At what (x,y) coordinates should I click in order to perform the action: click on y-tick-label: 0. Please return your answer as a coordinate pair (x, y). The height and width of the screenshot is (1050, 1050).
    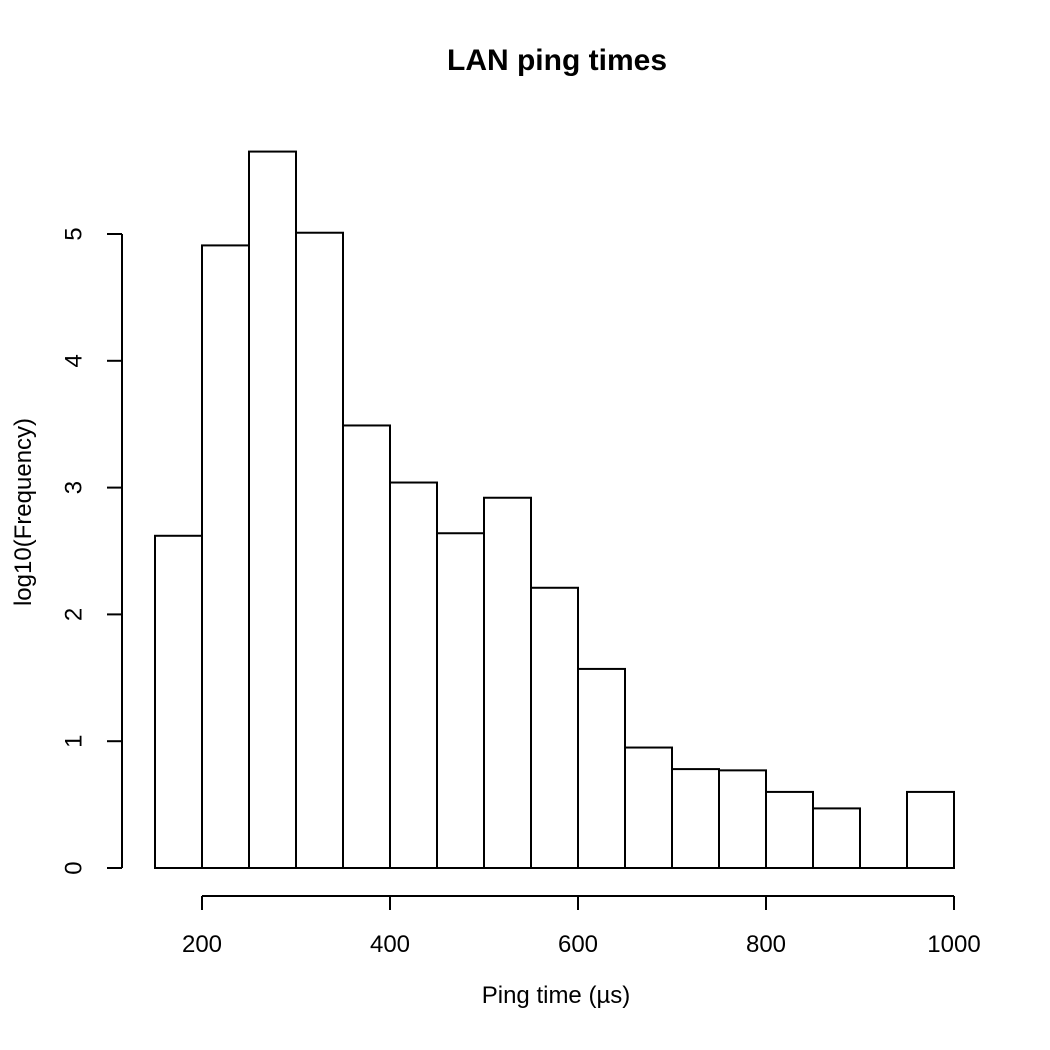
    Looking at the image, I should click on (74, 867).